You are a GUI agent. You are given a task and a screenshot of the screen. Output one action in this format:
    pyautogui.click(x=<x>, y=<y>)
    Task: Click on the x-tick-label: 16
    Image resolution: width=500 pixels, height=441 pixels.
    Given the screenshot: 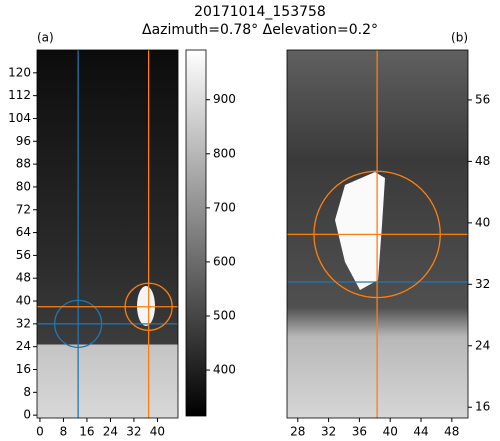 What is the action you would take?
    pyautogui.click(x=86, y=432)
    